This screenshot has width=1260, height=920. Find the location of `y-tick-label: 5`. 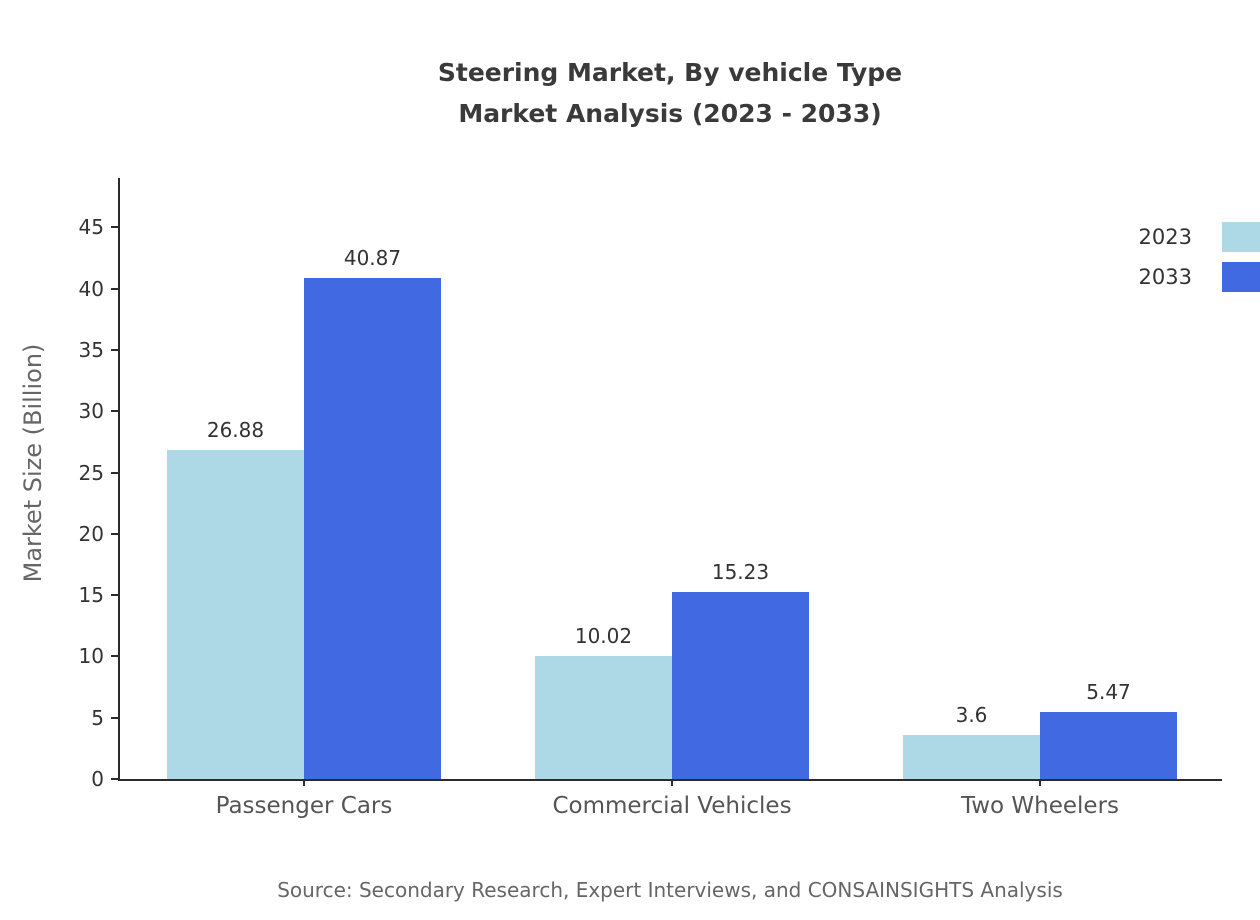

y-tick-label: 5 is located at coordinates (97, 717).